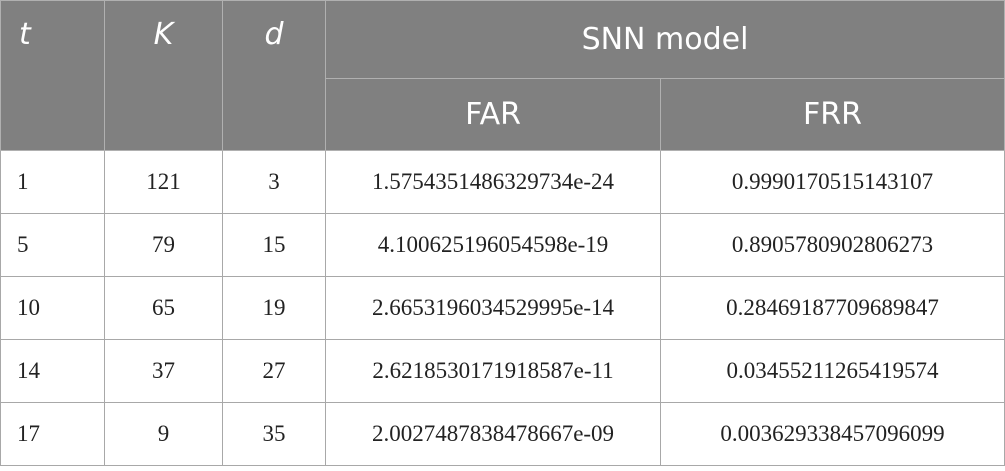  What do you see at coordinates (493, 182) in the screenshot?
I see `table-cell: 1.5754351486329734e-24` at bounding box center [493, 182].